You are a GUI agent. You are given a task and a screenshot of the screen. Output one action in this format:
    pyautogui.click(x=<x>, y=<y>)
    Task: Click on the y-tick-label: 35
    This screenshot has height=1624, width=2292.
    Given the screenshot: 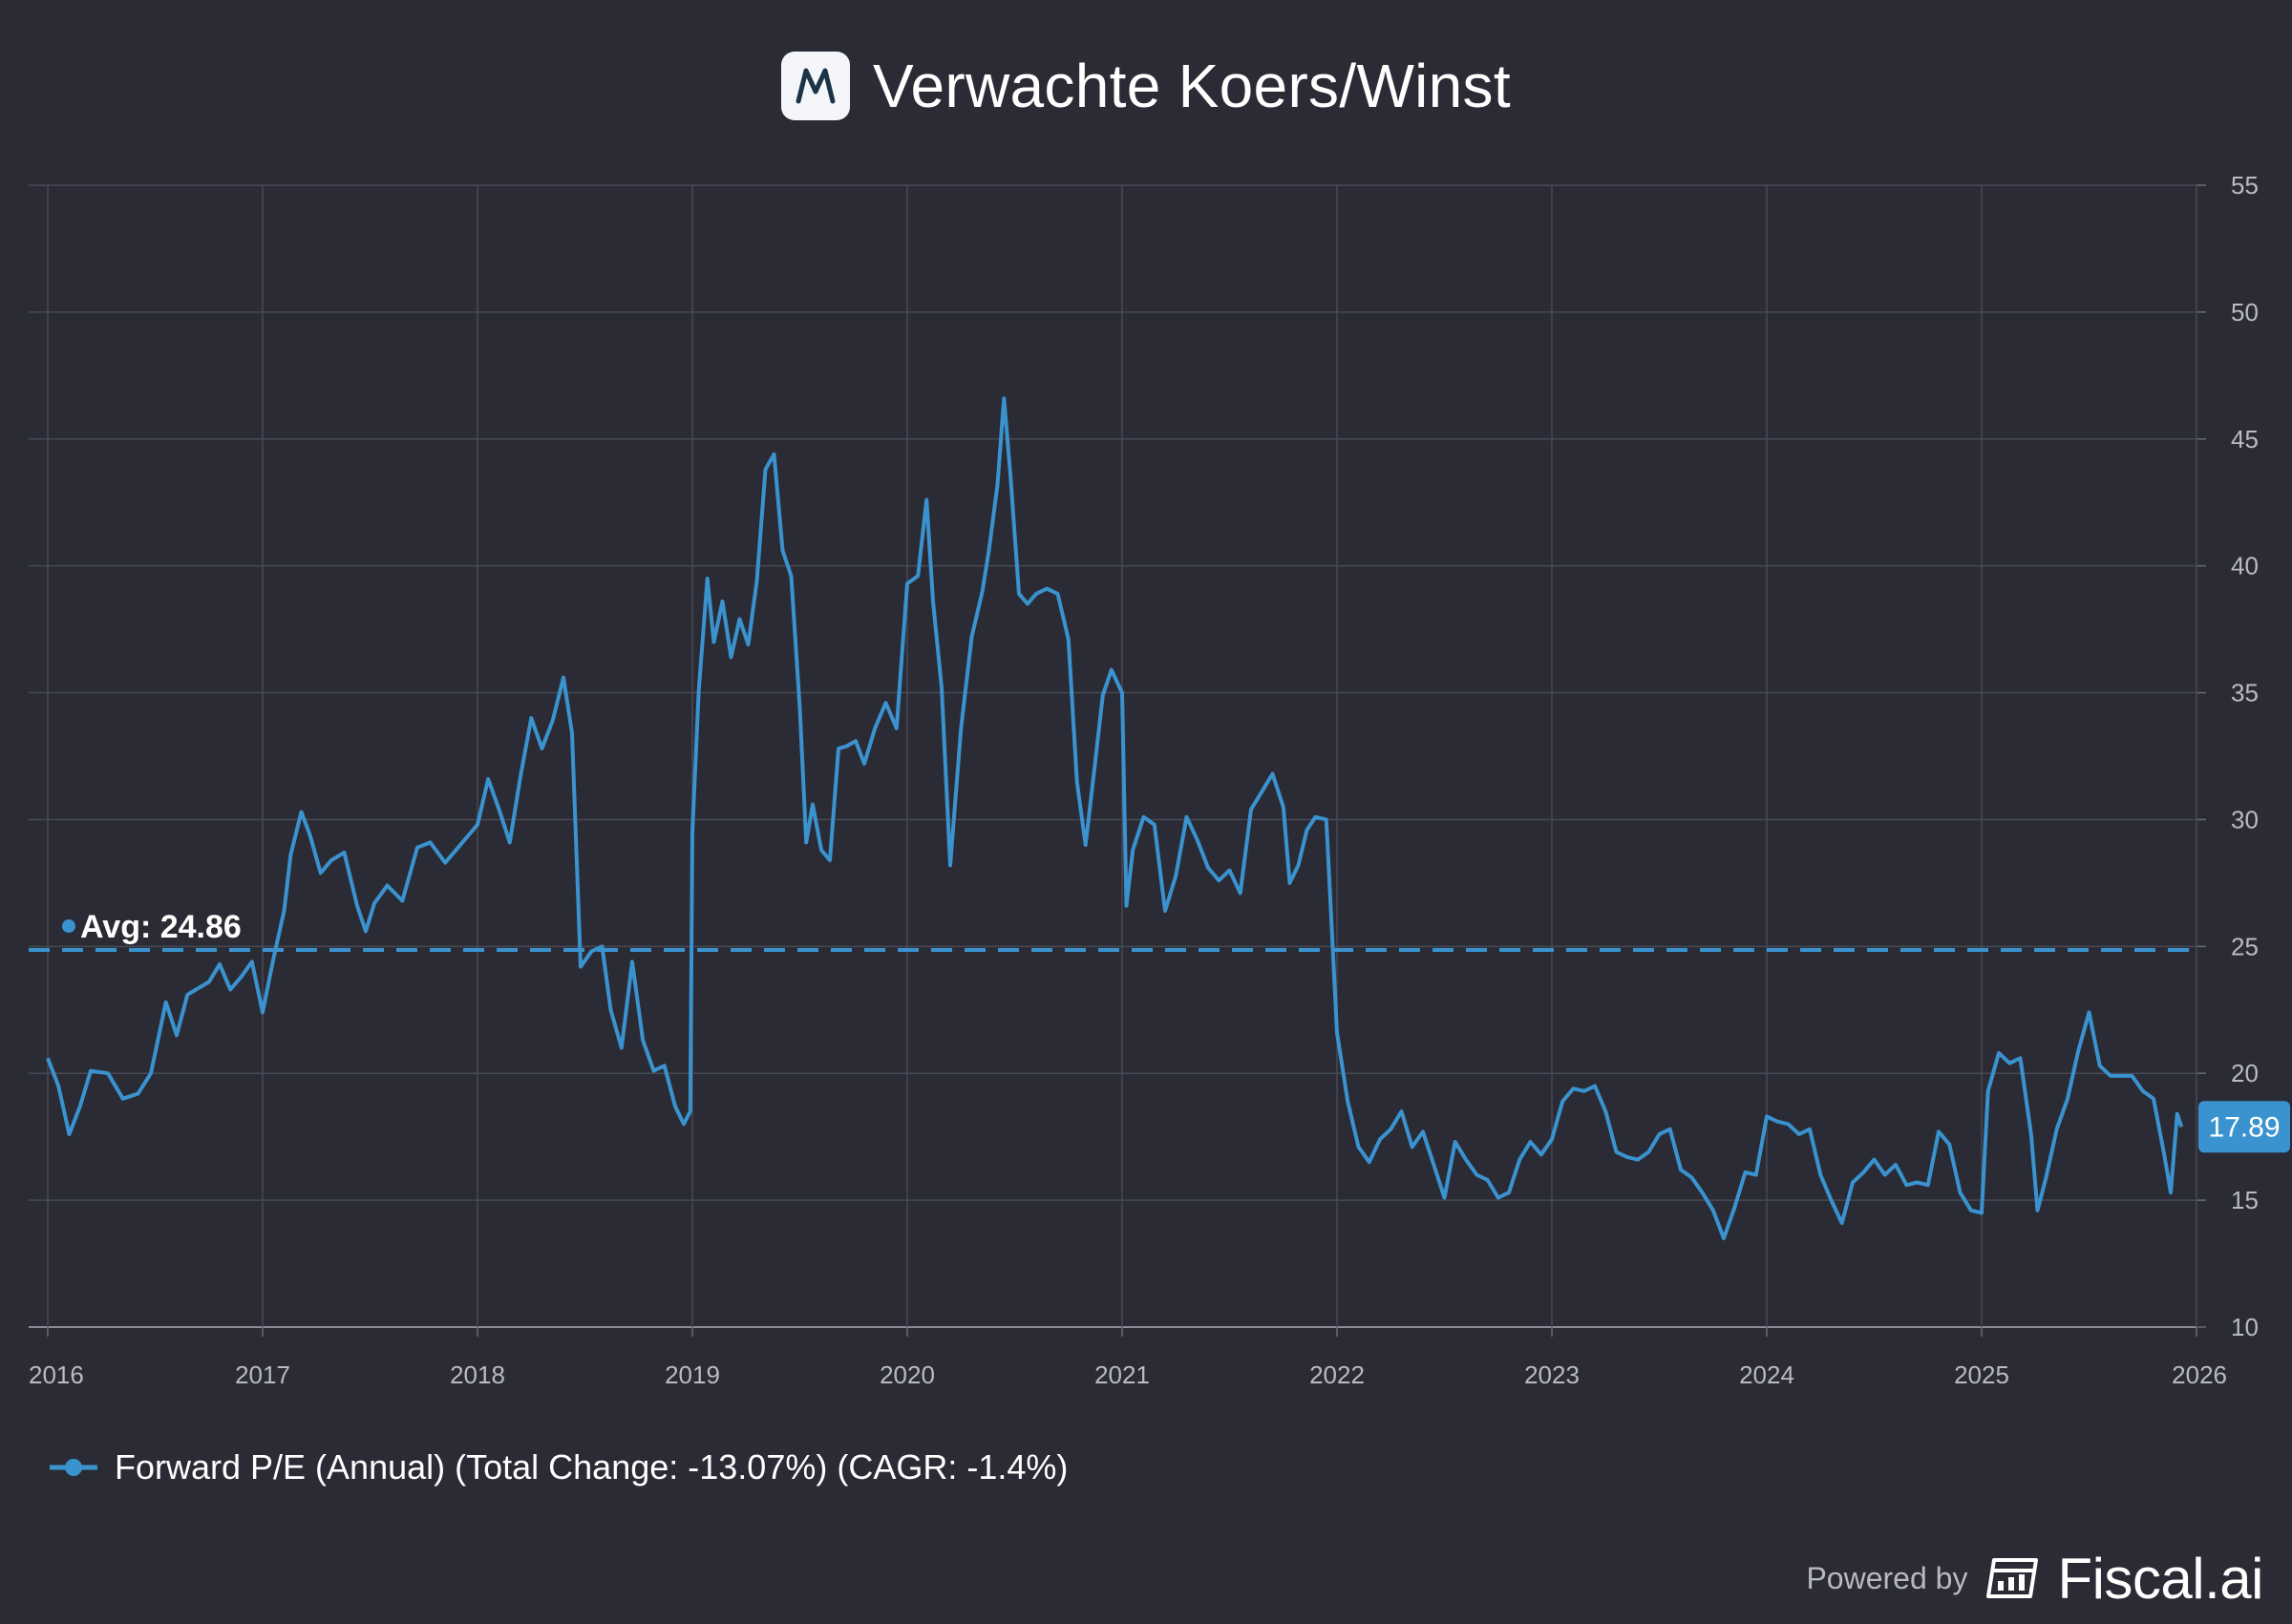 What is the action you would take?
    pyautogui.click(x=2245, y=693)
    